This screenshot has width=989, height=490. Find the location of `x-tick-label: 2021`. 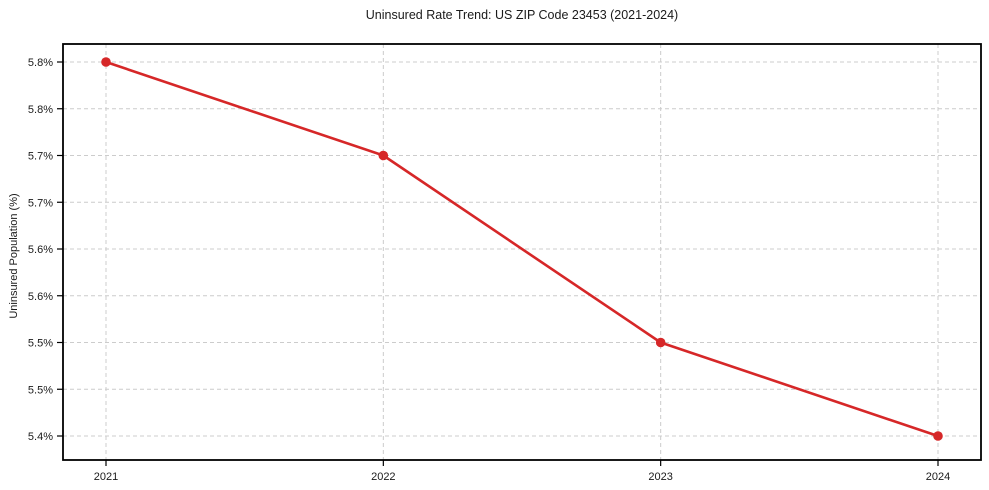

x-tick-label: 2021 is located at coordinates (106, 477).